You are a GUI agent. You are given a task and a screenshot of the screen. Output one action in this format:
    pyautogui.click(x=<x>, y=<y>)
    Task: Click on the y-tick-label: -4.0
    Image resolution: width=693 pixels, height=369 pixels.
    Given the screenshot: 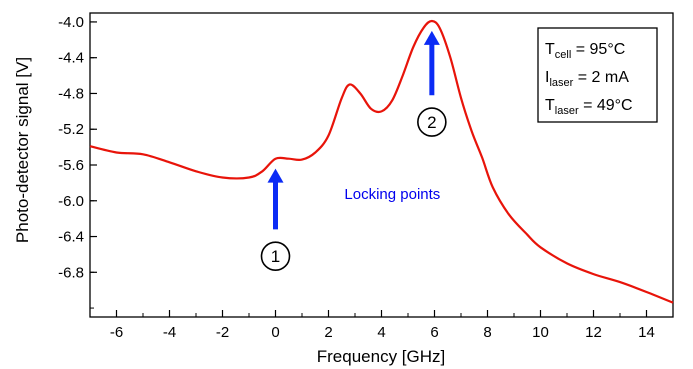 What is the action you would take?
    pyautogui.click(x=71, y=22)
    